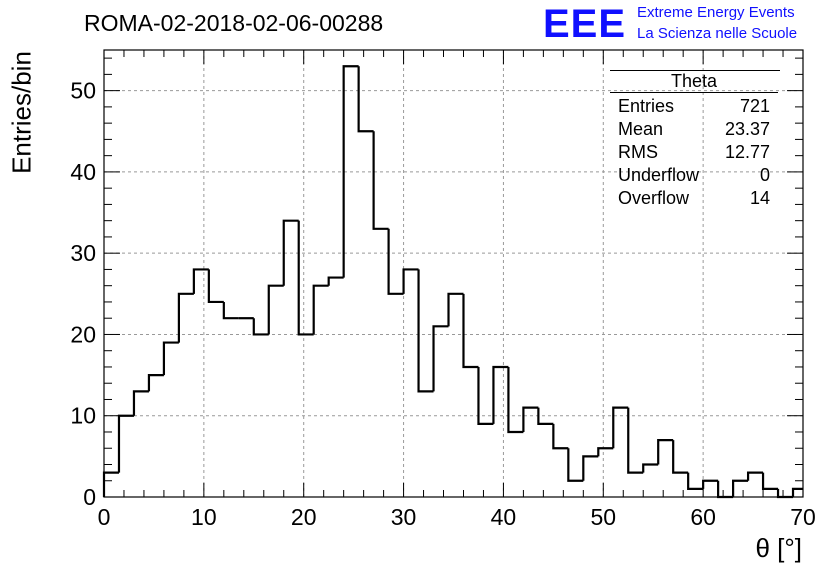  What do you see at coordinates (641, 129) in the screenshot?
I see `stats-label: Mean` at bounding box center [641, 129].